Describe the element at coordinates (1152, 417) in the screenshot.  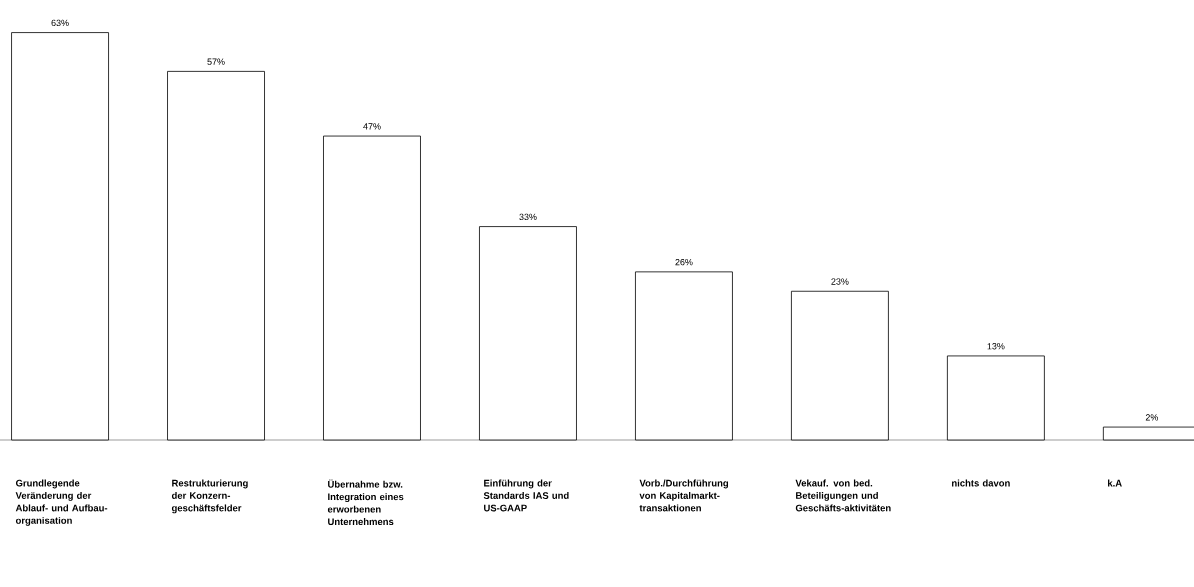
I see `data-label: 2%` at that location.